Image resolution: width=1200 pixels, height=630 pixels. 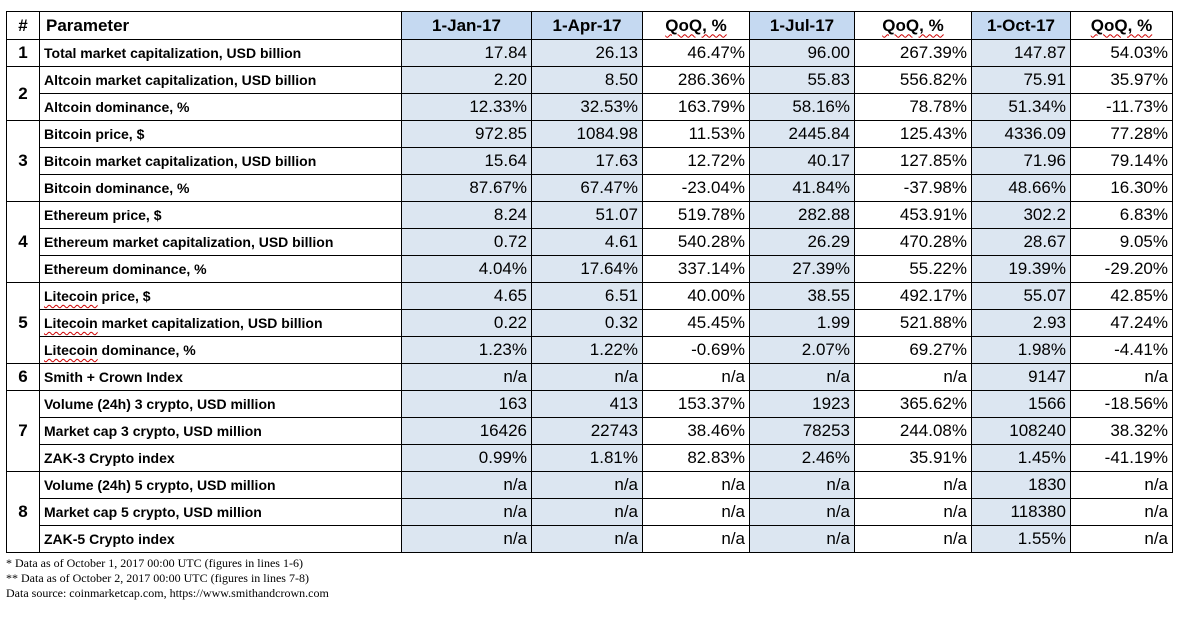 I want to click on value-cell-apr17: 22743, so click(x=587, y=431).